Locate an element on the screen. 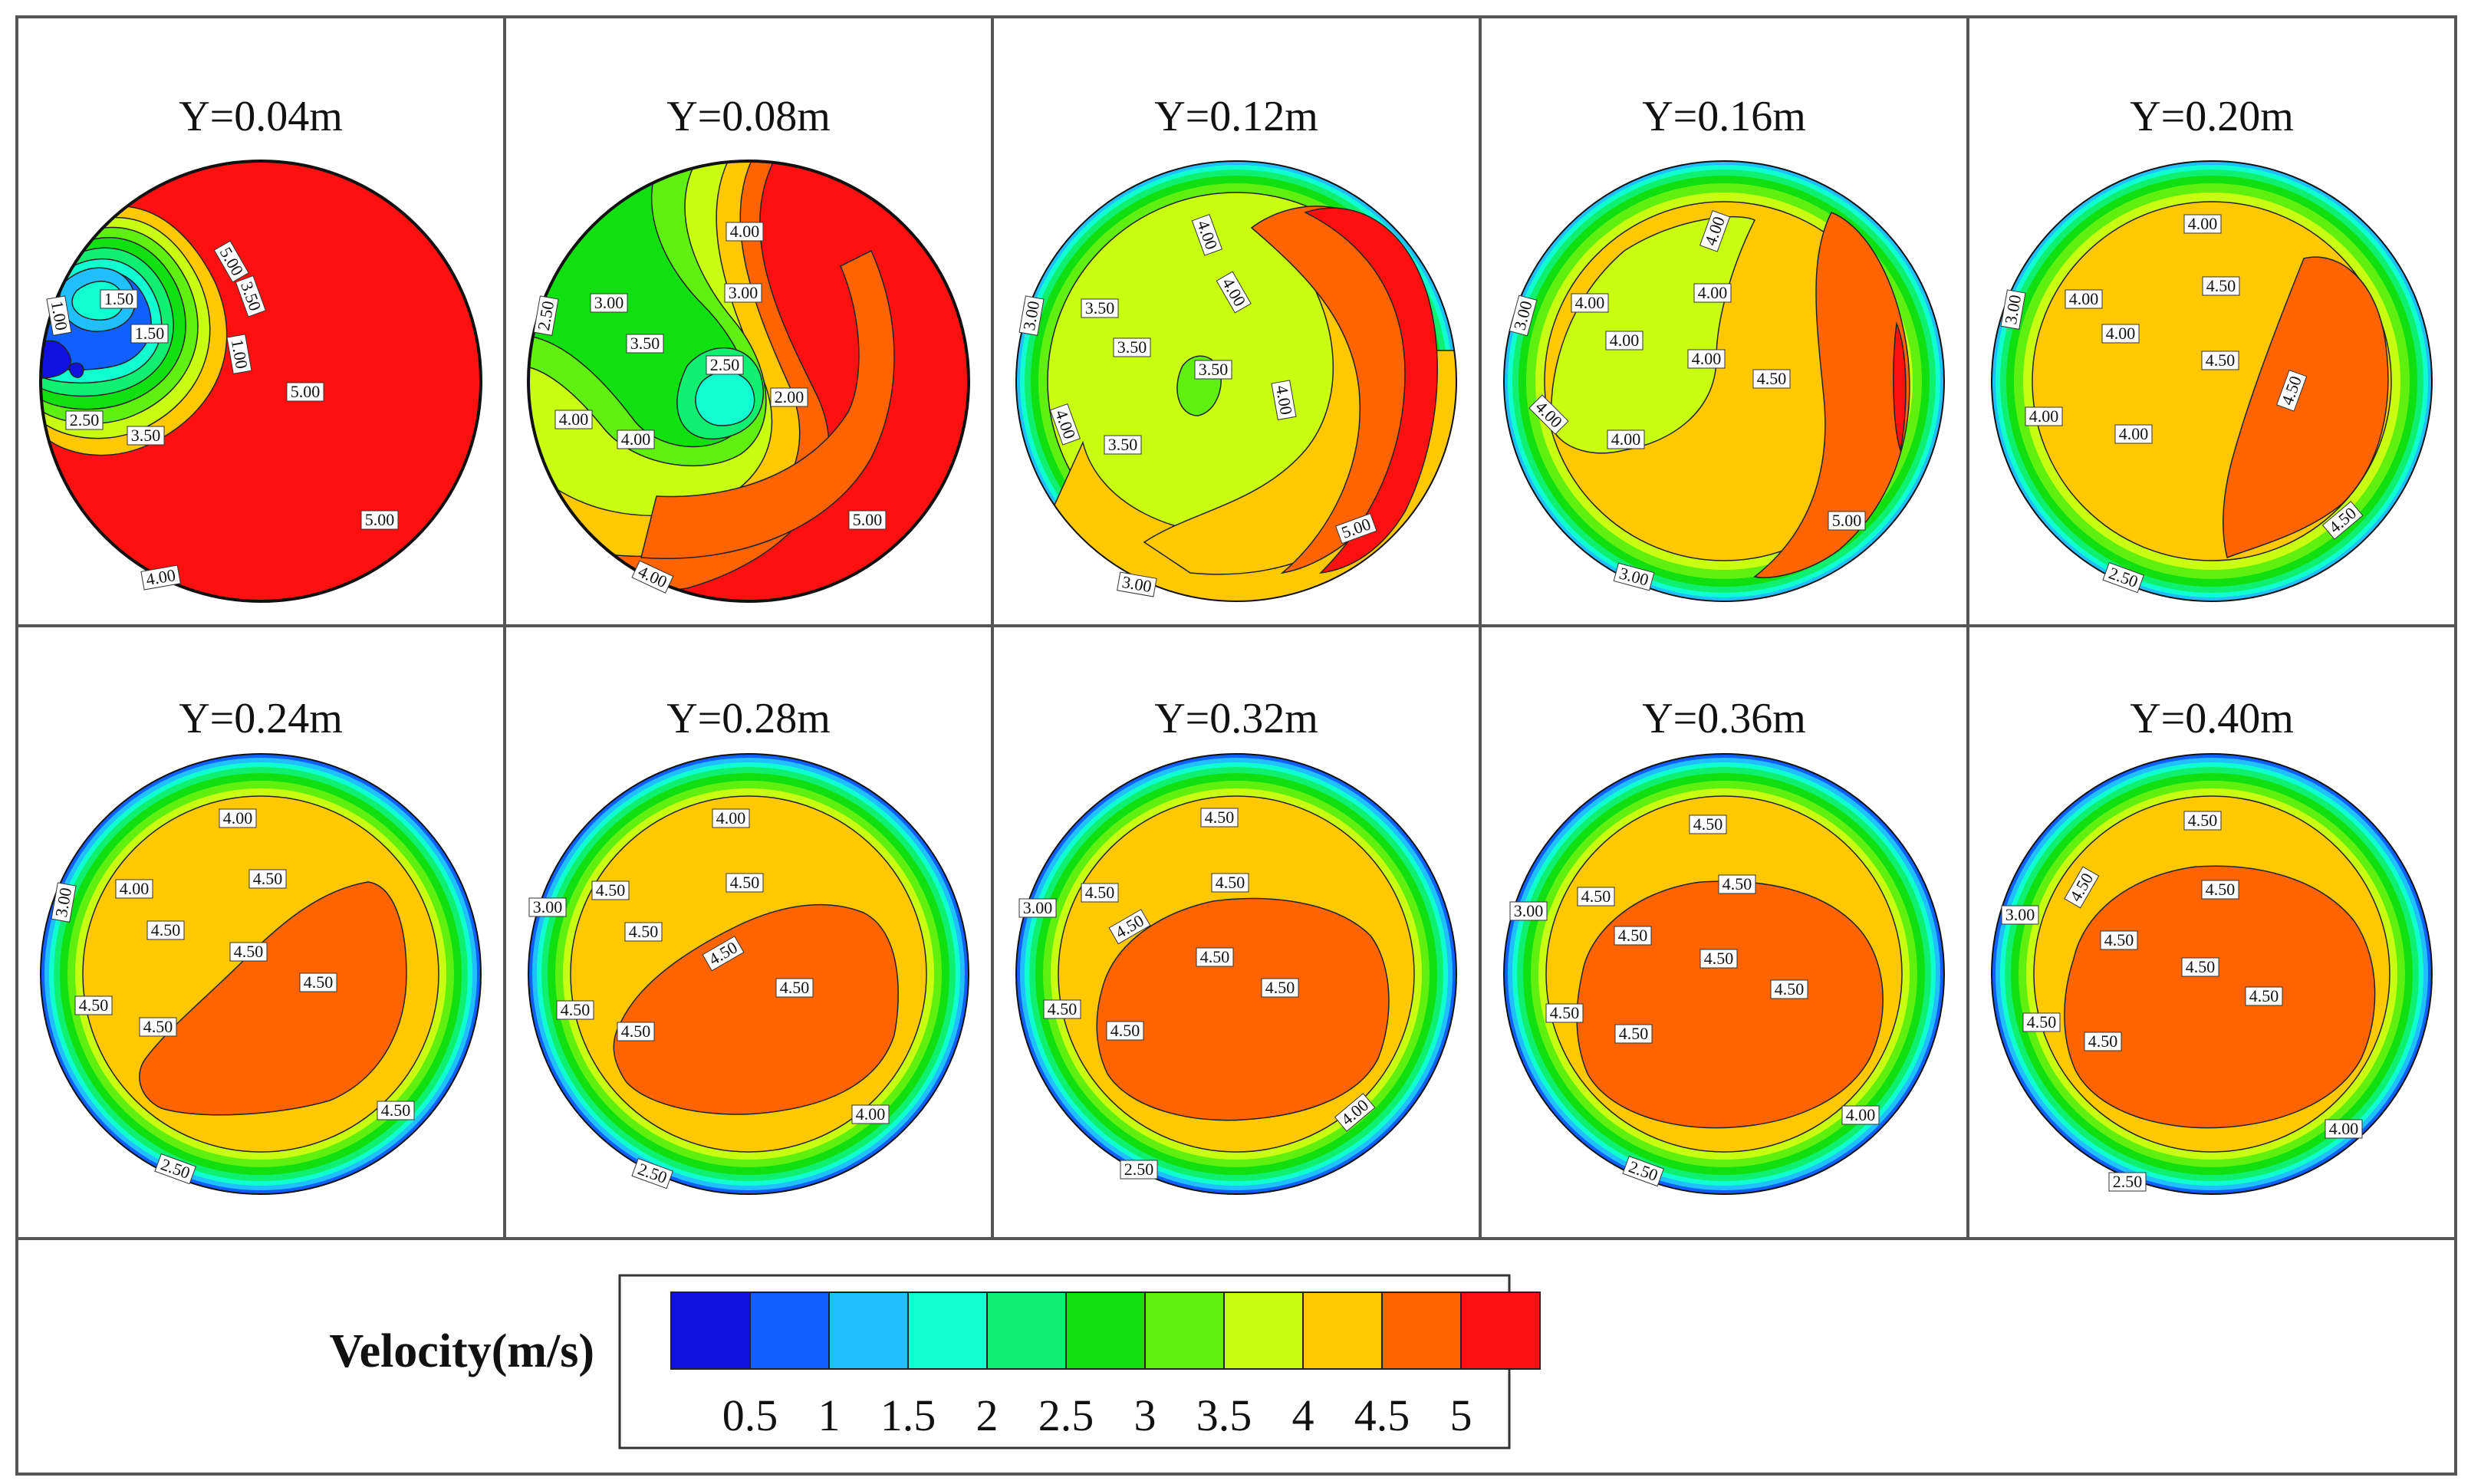 The height and width of the screenshot is (1484, 2471). panel-title: Y=0.32m is located at coordinates (1236, 718).